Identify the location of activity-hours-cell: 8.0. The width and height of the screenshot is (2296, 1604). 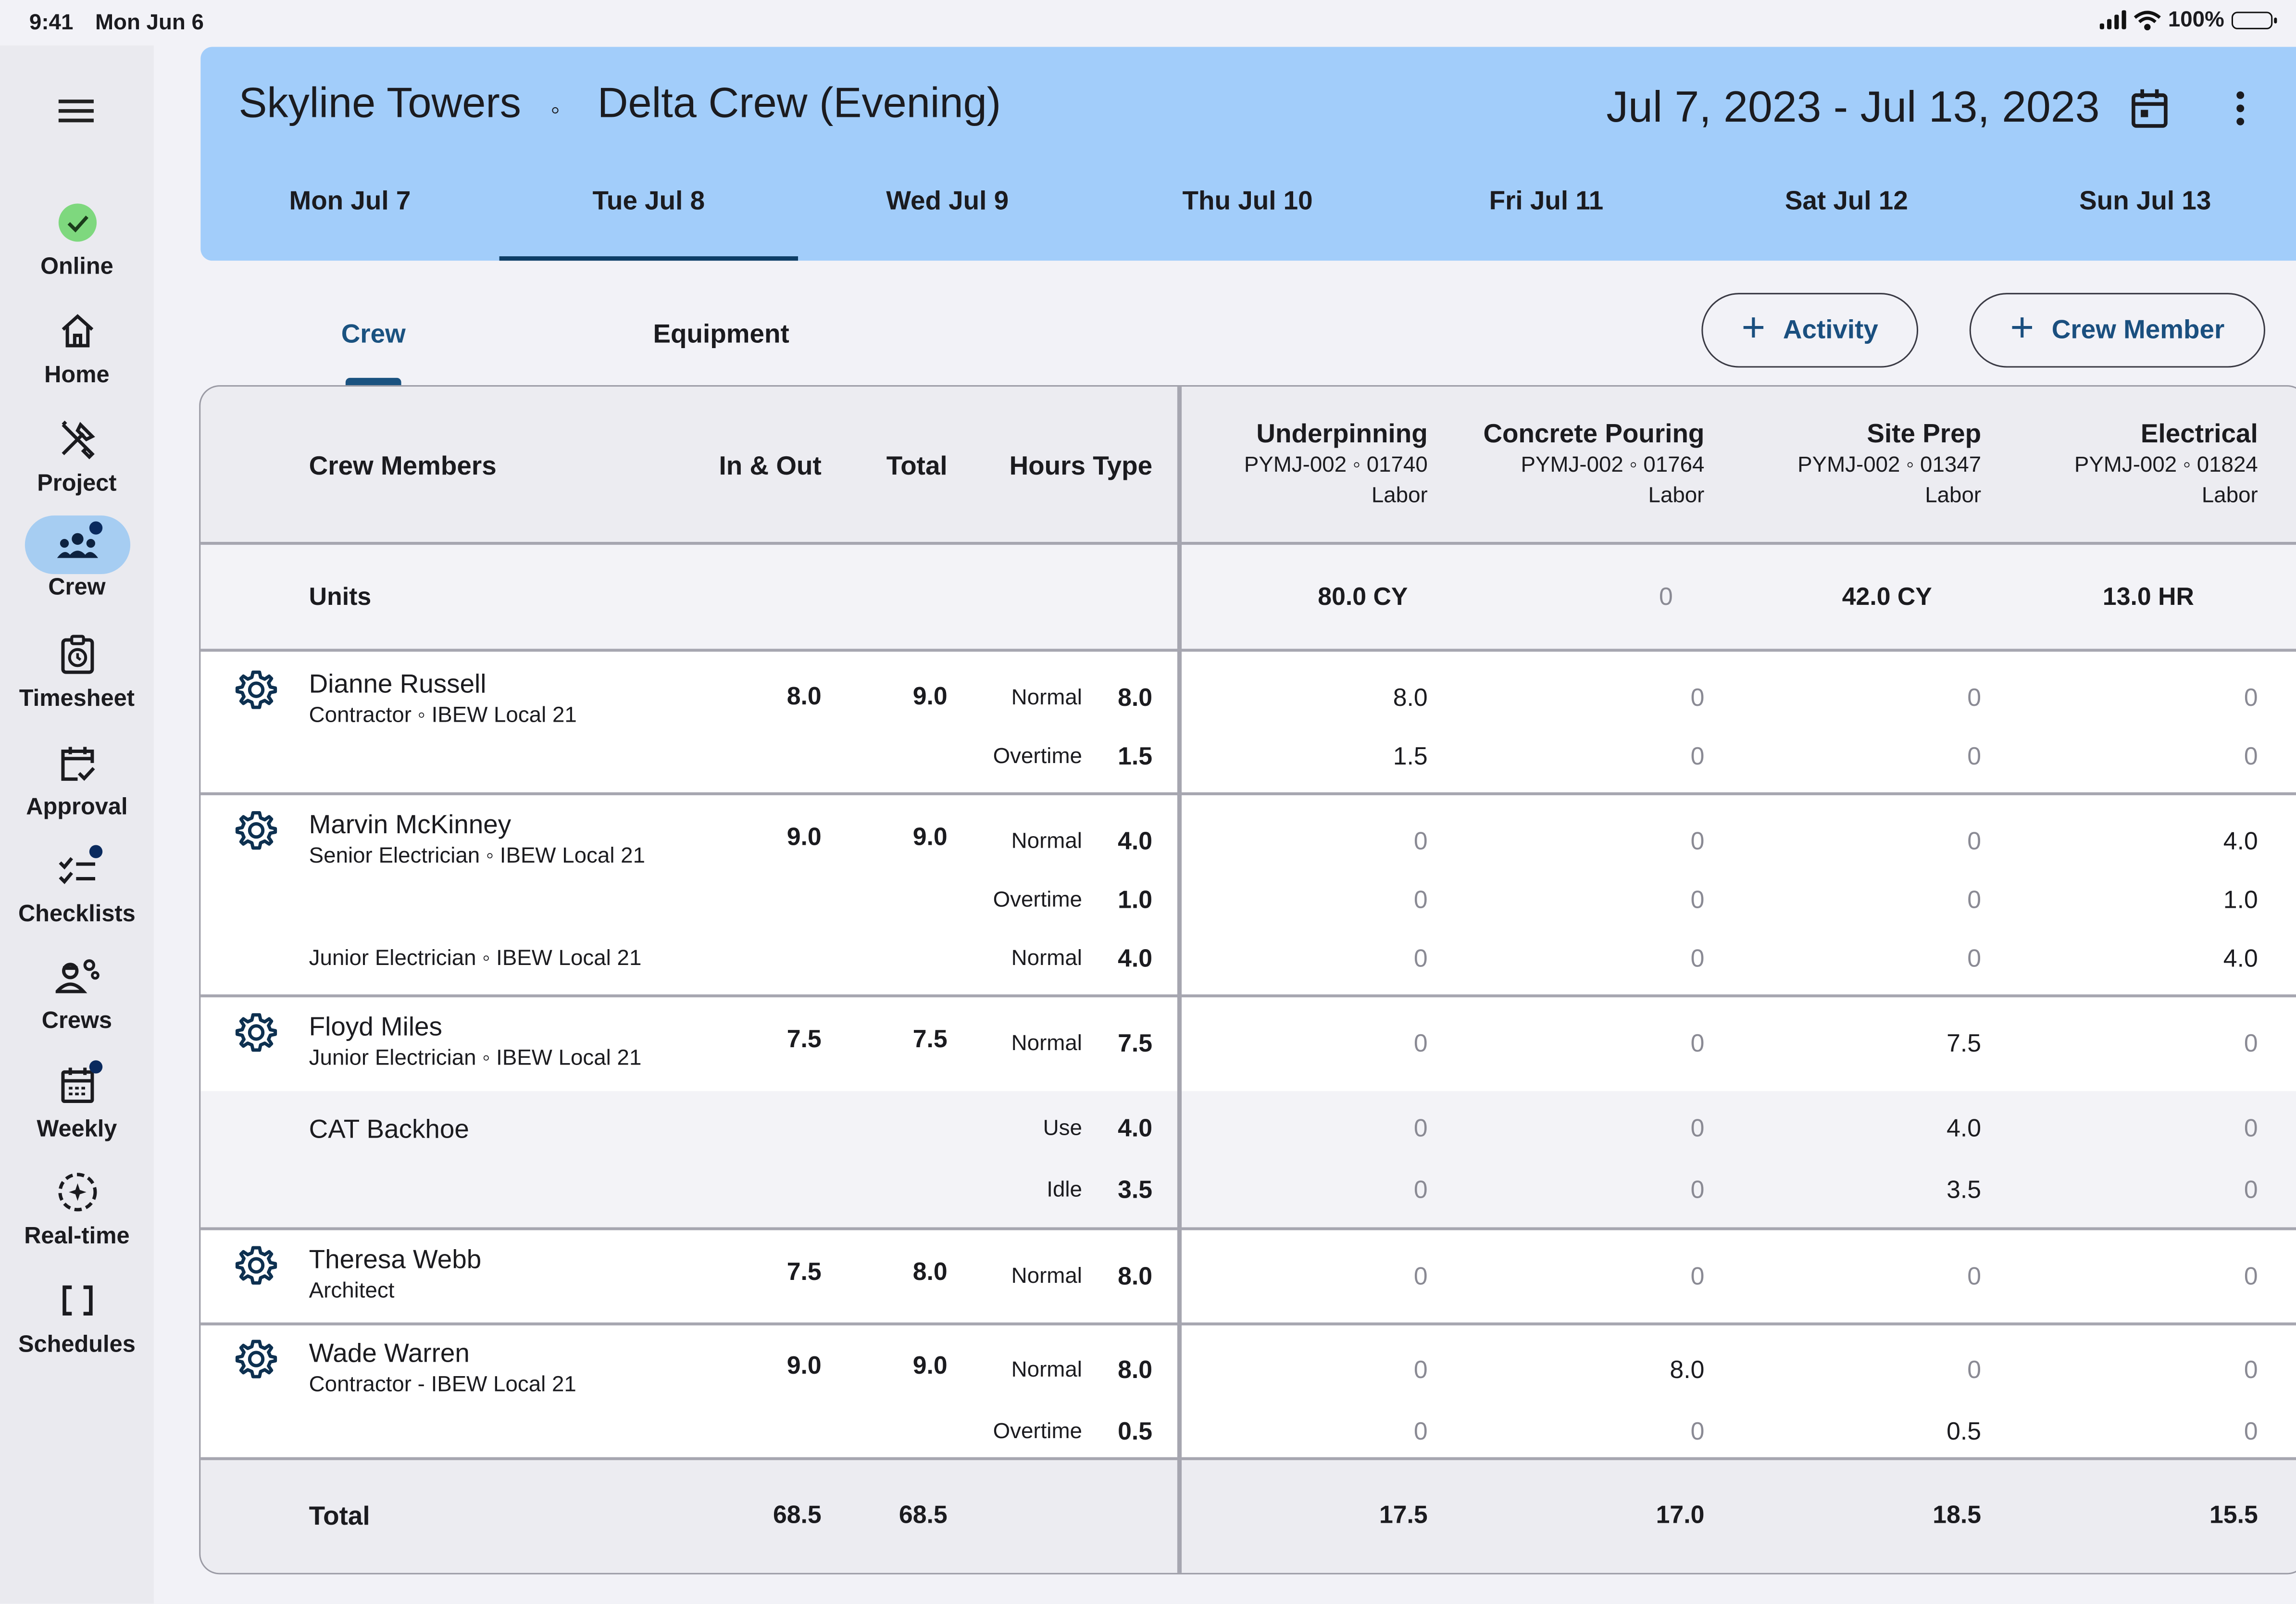
(1687, 1370).